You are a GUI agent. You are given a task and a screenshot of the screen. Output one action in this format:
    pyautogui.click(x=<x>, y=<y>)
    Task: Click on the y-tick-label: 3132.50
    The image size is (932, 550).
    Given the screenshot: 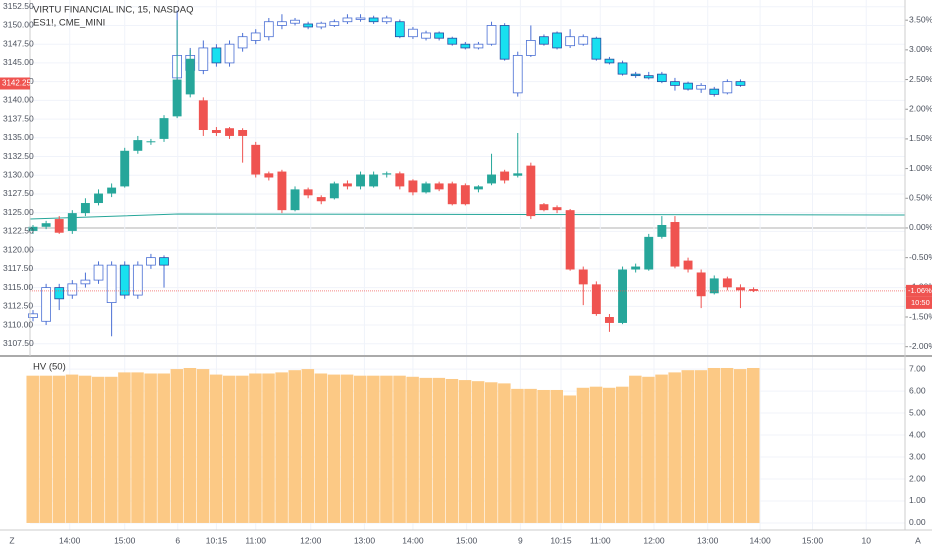 What is the action you would take?
    pyautogui.click(x=18, y=156)
    